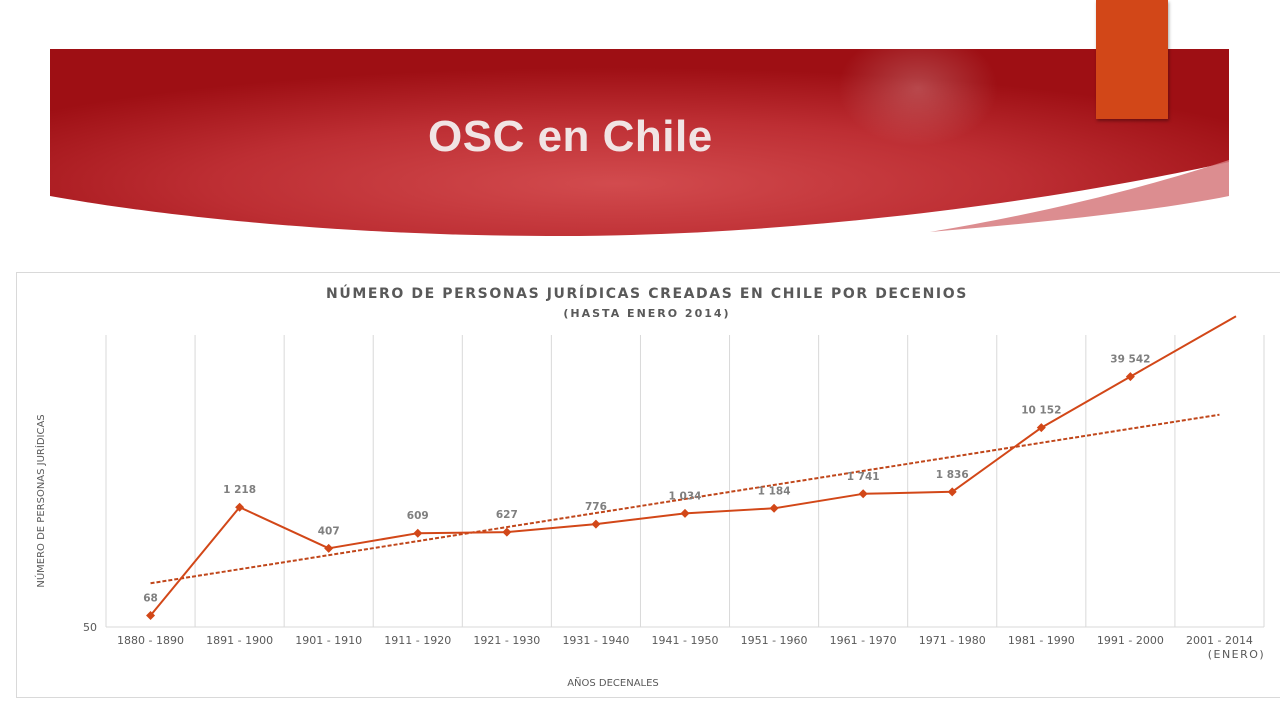 The height and width of the screenshot is (720, 1280). What do you see at coordinates (952, 475) in the screenshot?
I see `data-label: 1 836` at bounding box center [952, 475].